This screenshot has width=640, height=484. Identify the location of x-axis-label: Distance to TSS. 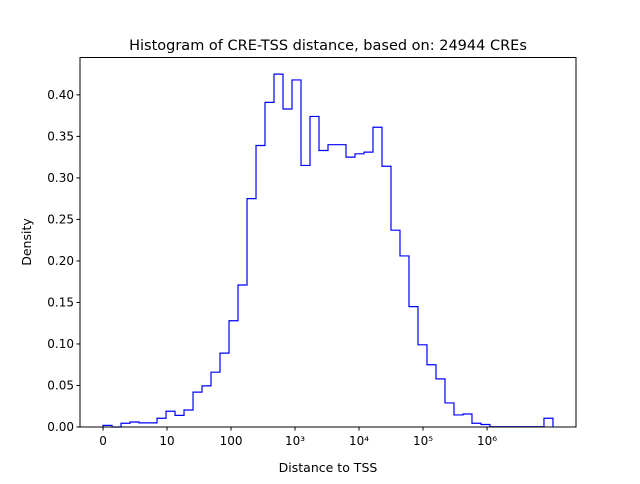
(328, 467).